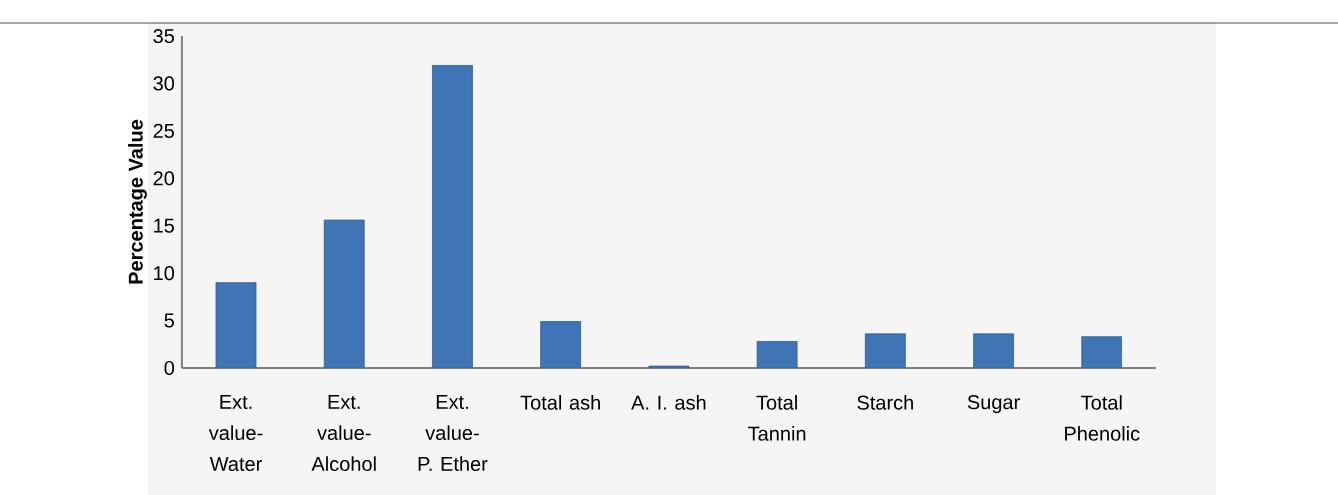 This screenshot has height=495, width=1338. Describe the element at coordinates (235, 433) in the screenshot. I see `x-tick-label: Ext. value-Water` at that location.